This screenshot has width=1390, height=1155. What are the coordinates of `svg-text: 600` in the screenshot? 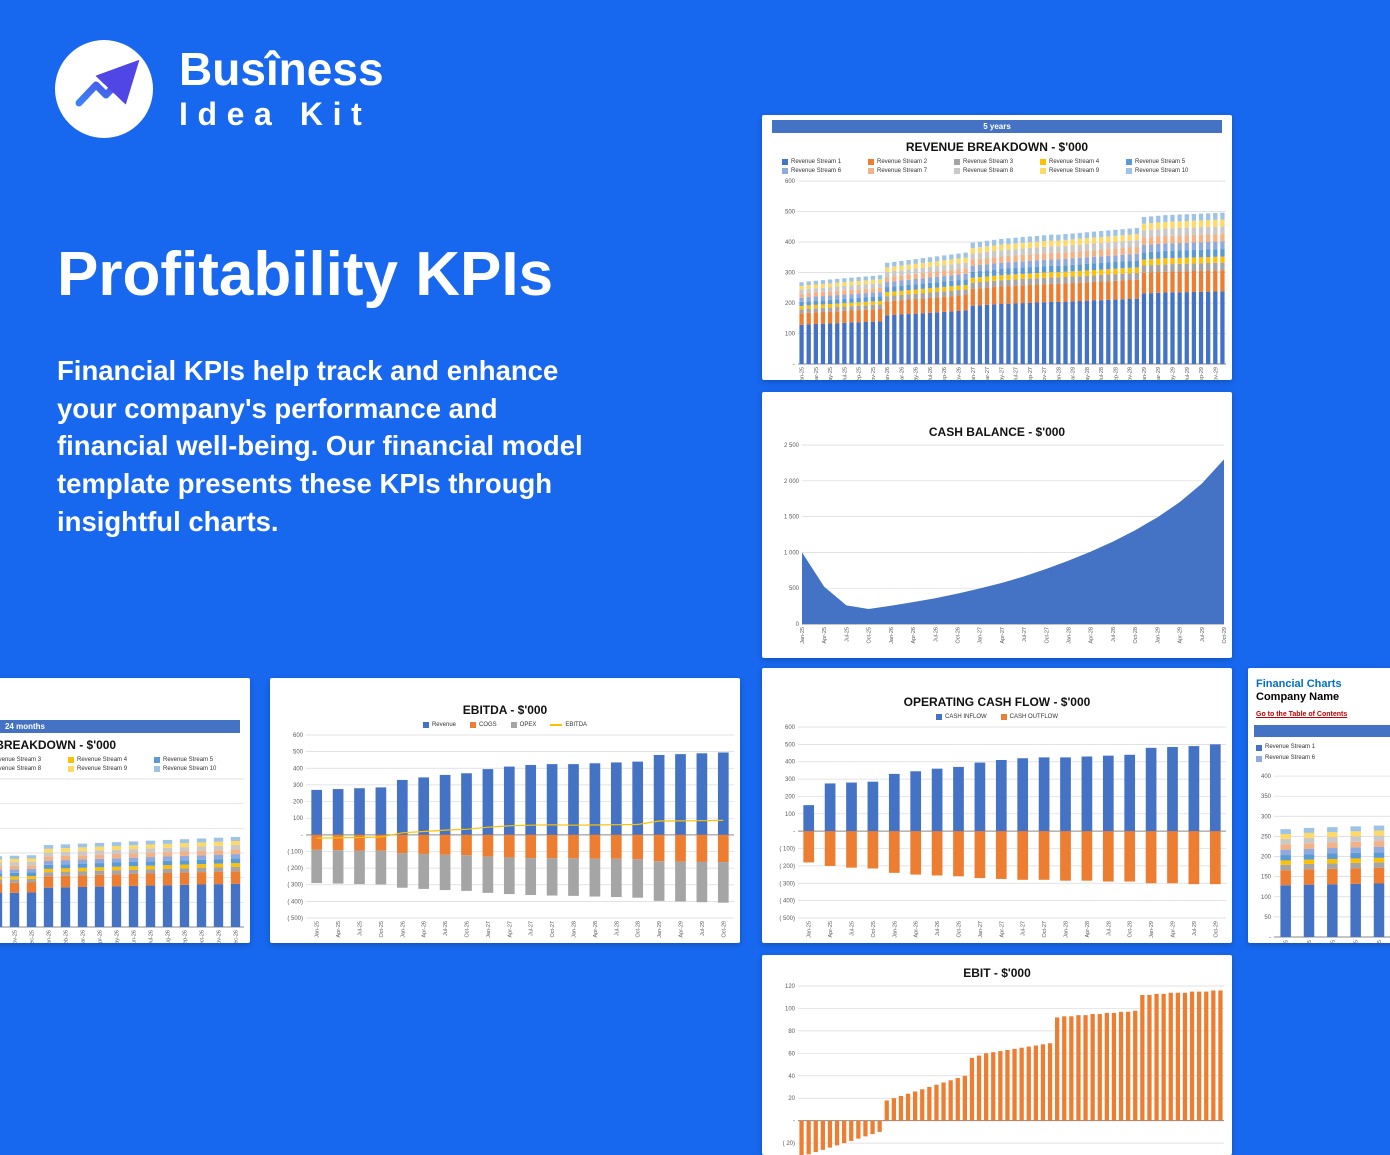 It's located at (298, 736).